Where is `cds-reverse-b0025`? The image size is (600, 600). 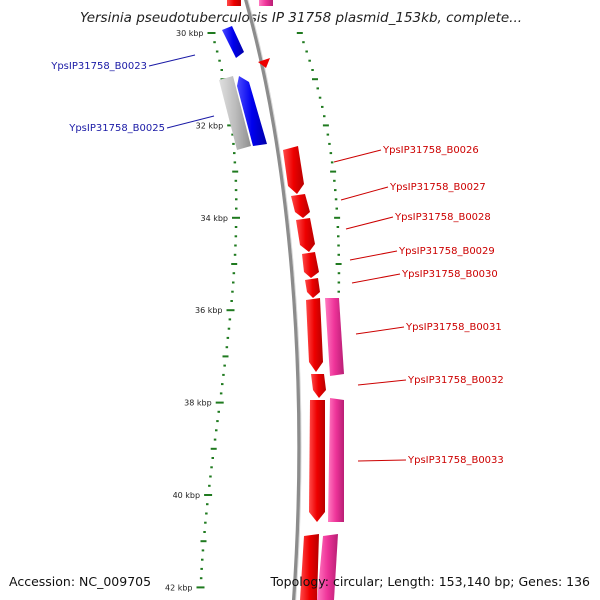
cds-reverse-b0025 is located at coordinates (252, 111).